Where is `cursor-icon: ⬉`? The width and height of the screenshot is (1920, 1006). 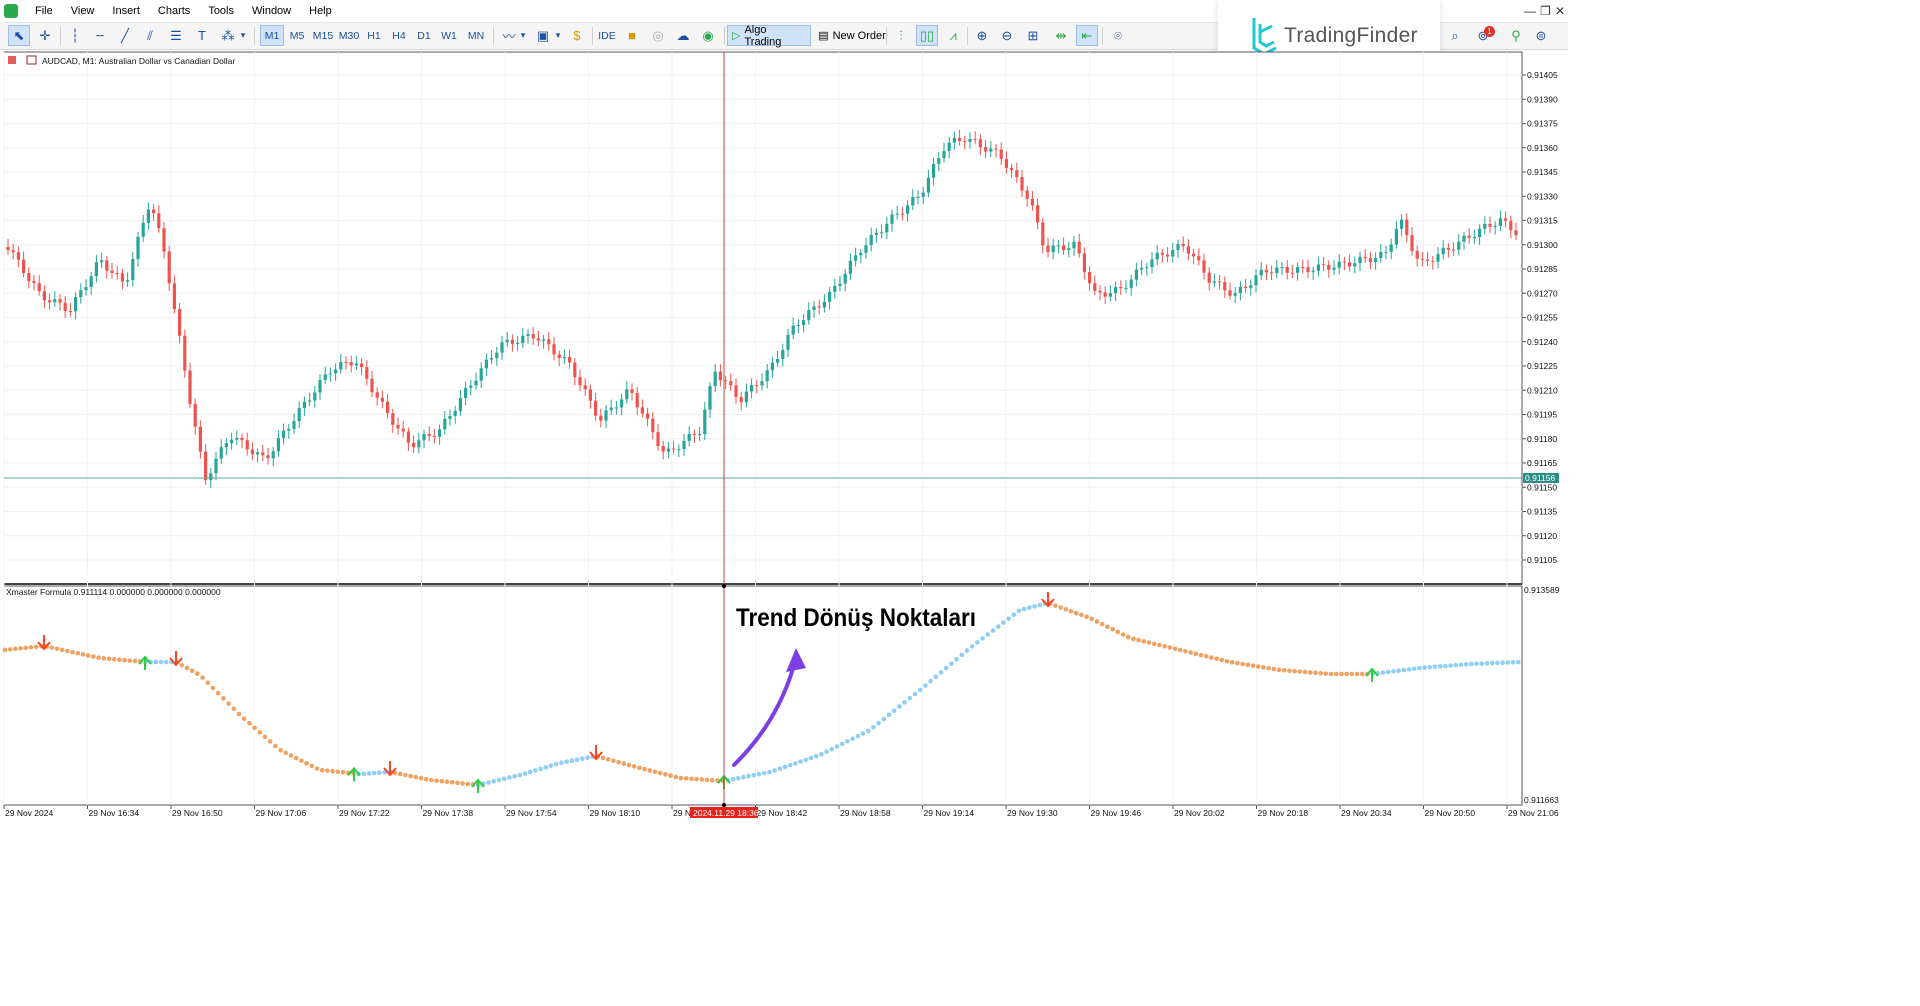 cursor-icon: ⬉ is located at coordinates (19, 35).